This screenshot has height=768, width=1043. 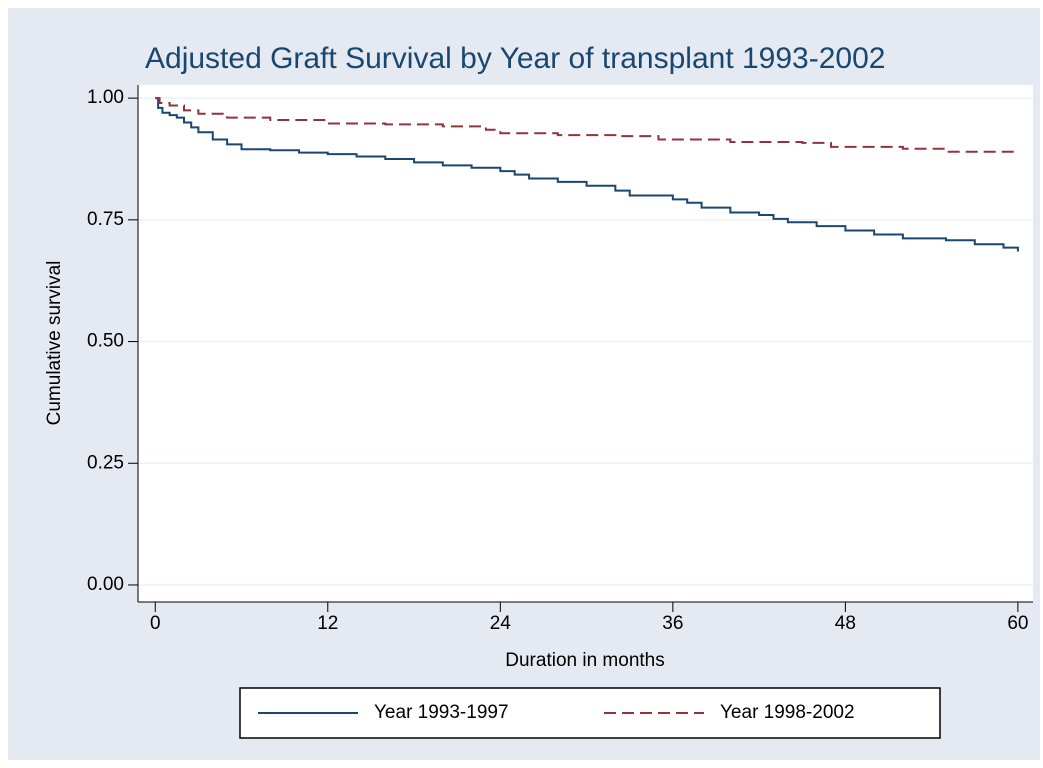 What do you see at coordinates (787, 712) in the screenshot?
I see `legend-label: Year 1998-2002` at bounding box center [787, 712].